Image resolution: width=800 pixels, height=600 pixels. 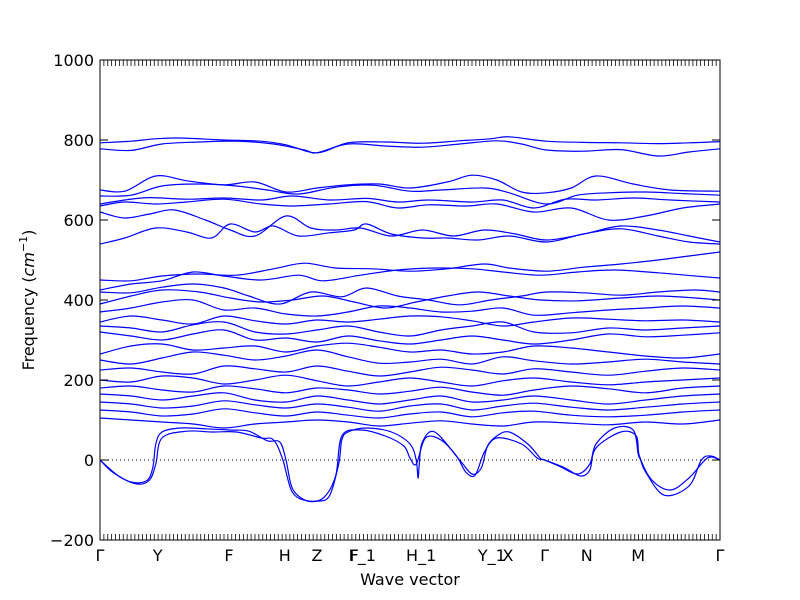 I want to click on y-axis-label-exponent: −1, so click(x=23, y=244).